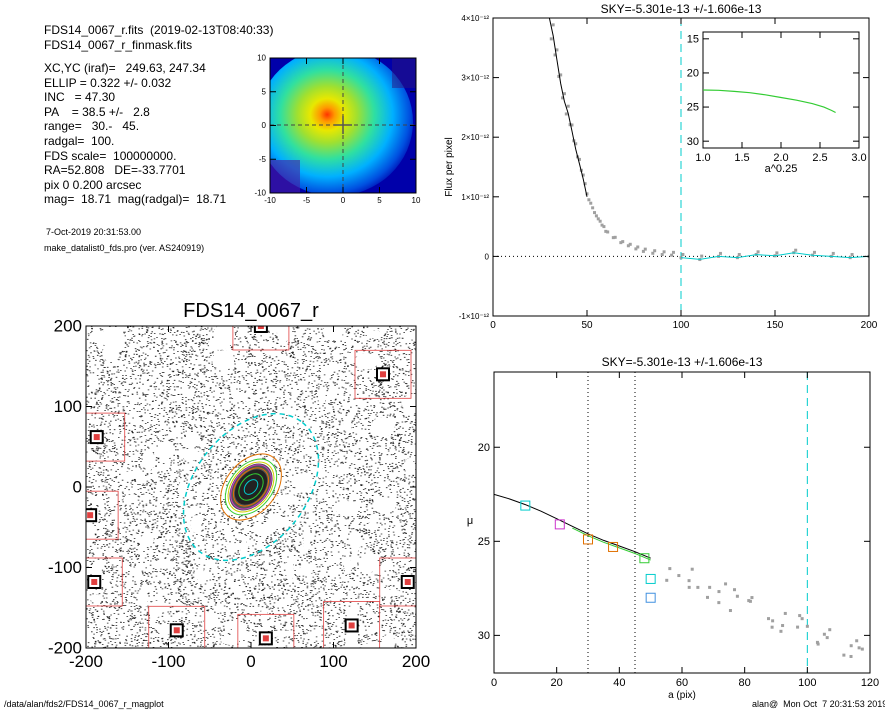 This screenshot has height=711, width=885. Describe the element at coordinates (261, 58) in the screenshot. I see `y-tick-label: 10` at that location.